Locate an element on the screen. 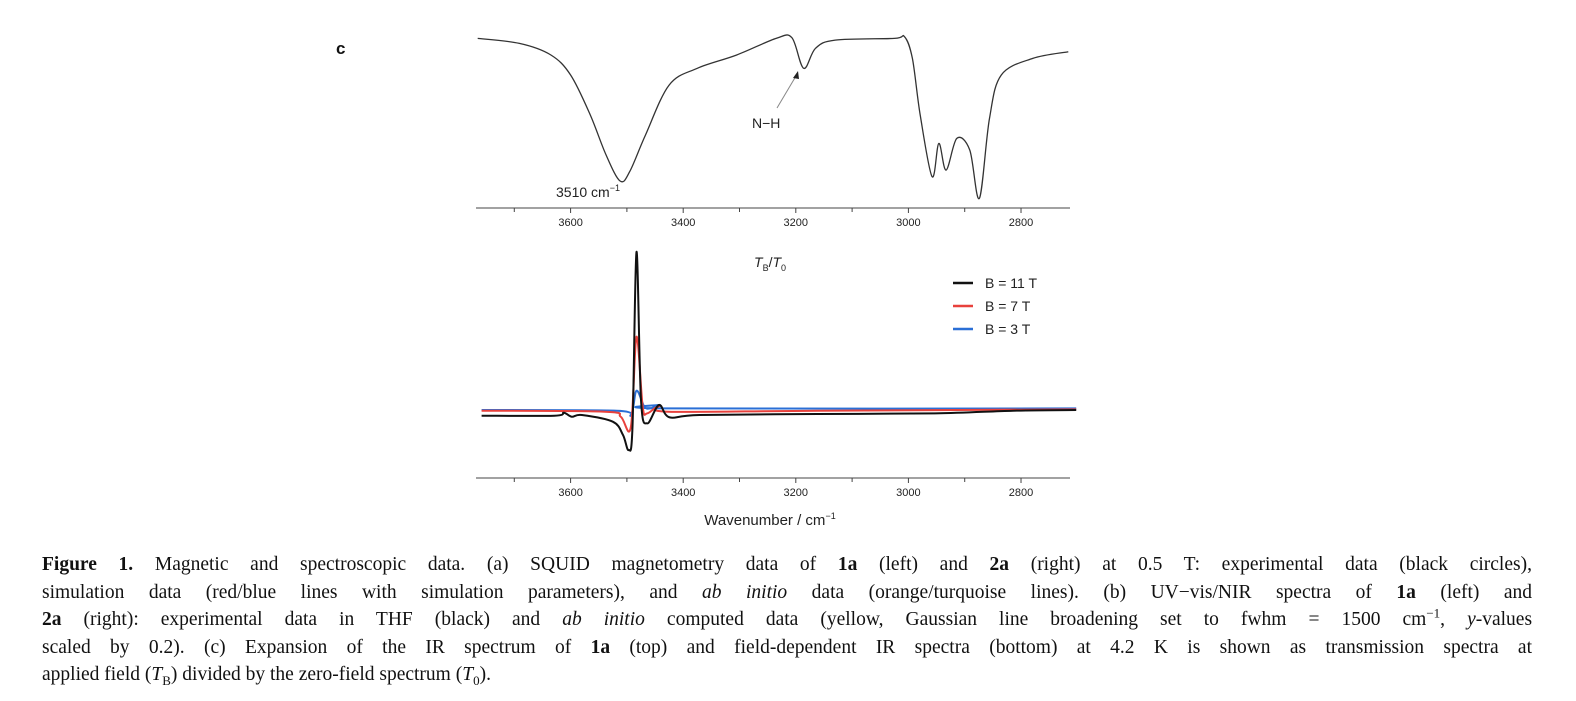  ir-spectrum-line is located at coordinates (773, 116).